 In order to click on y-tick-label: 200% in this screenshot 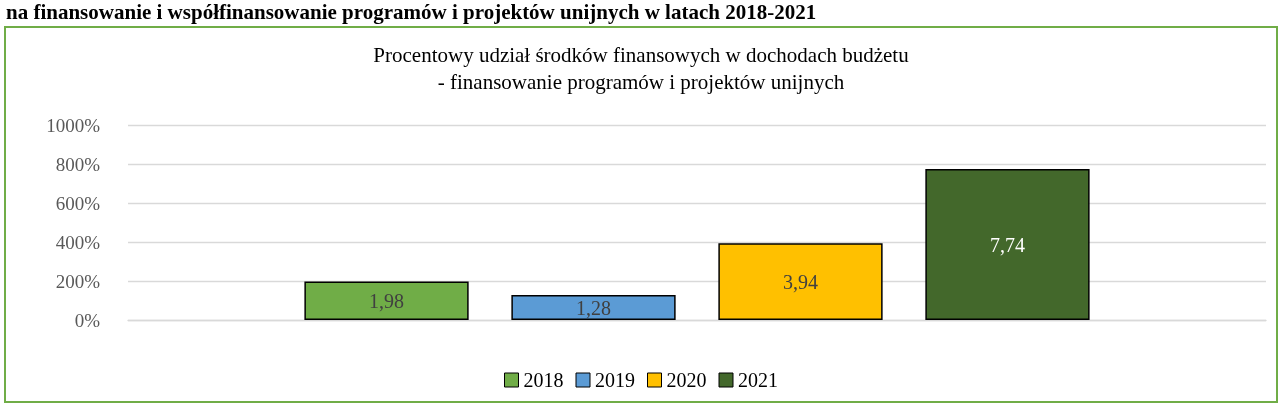, I will do `click(78, 281)`.